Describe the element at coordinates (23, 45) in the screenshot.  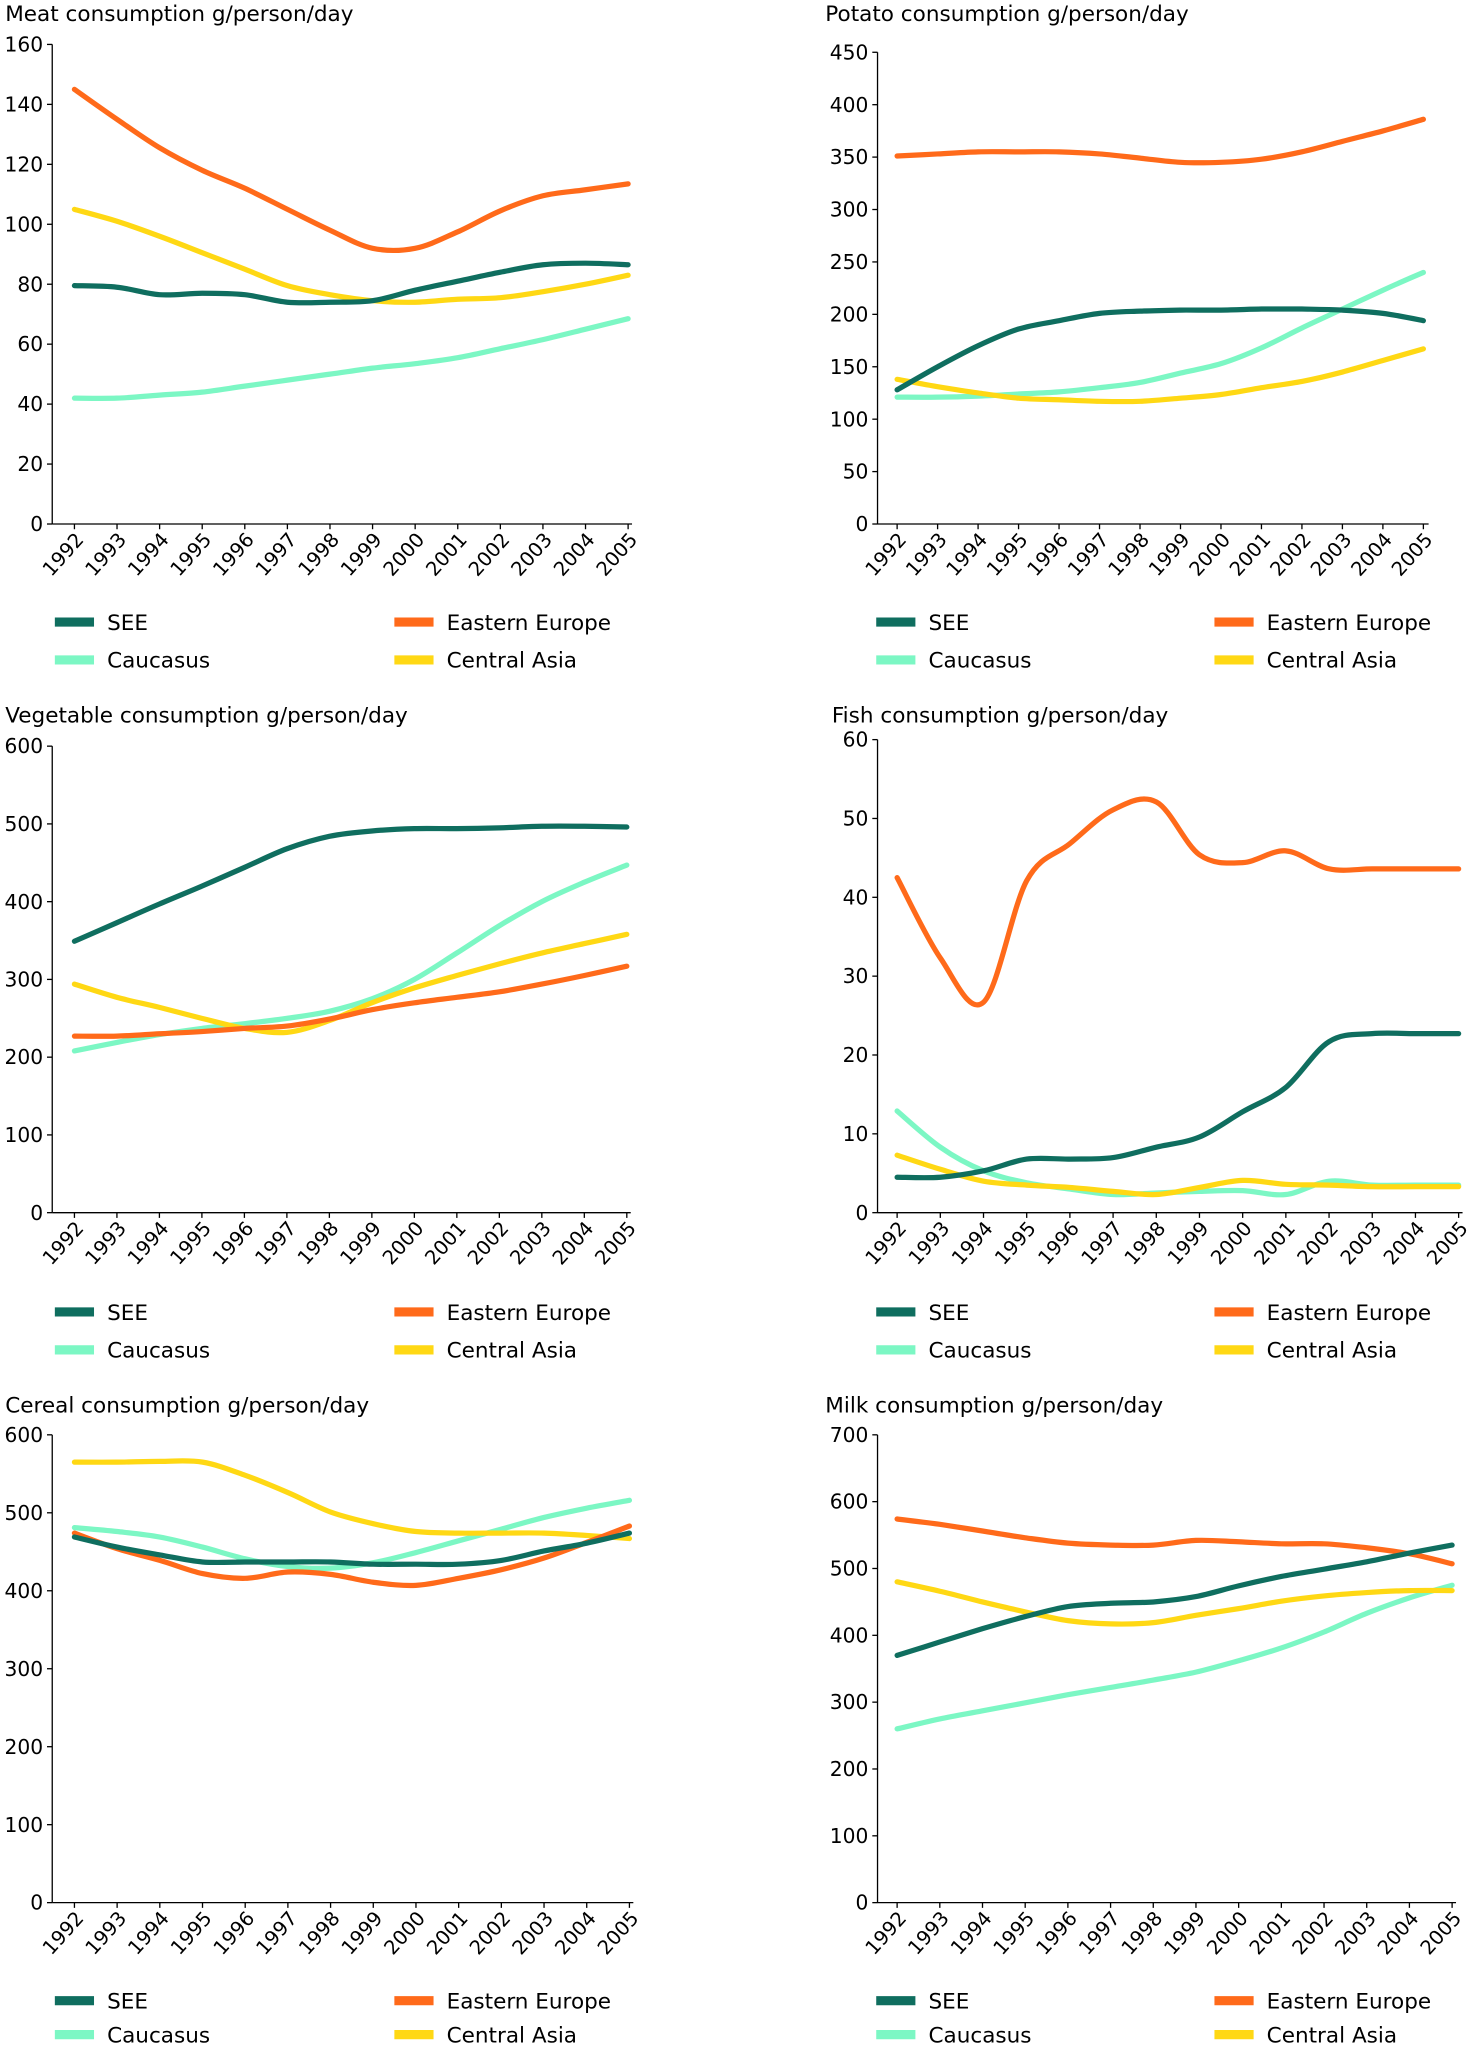
I see `y-tick-label: 160` at that location.